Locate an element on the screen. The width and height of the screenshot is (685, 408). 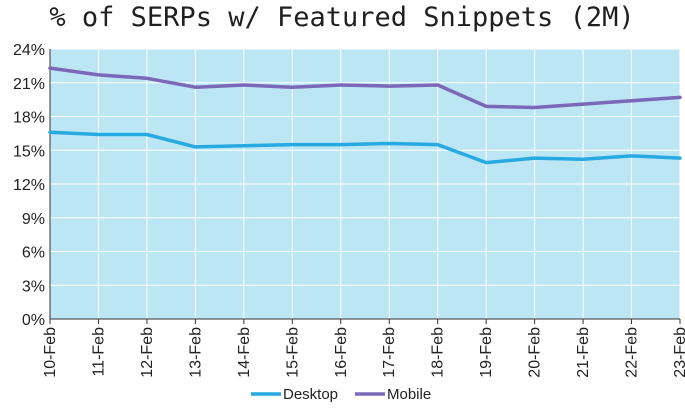
x-tick-label: 18-Feb is located at coordinates (438, 352).